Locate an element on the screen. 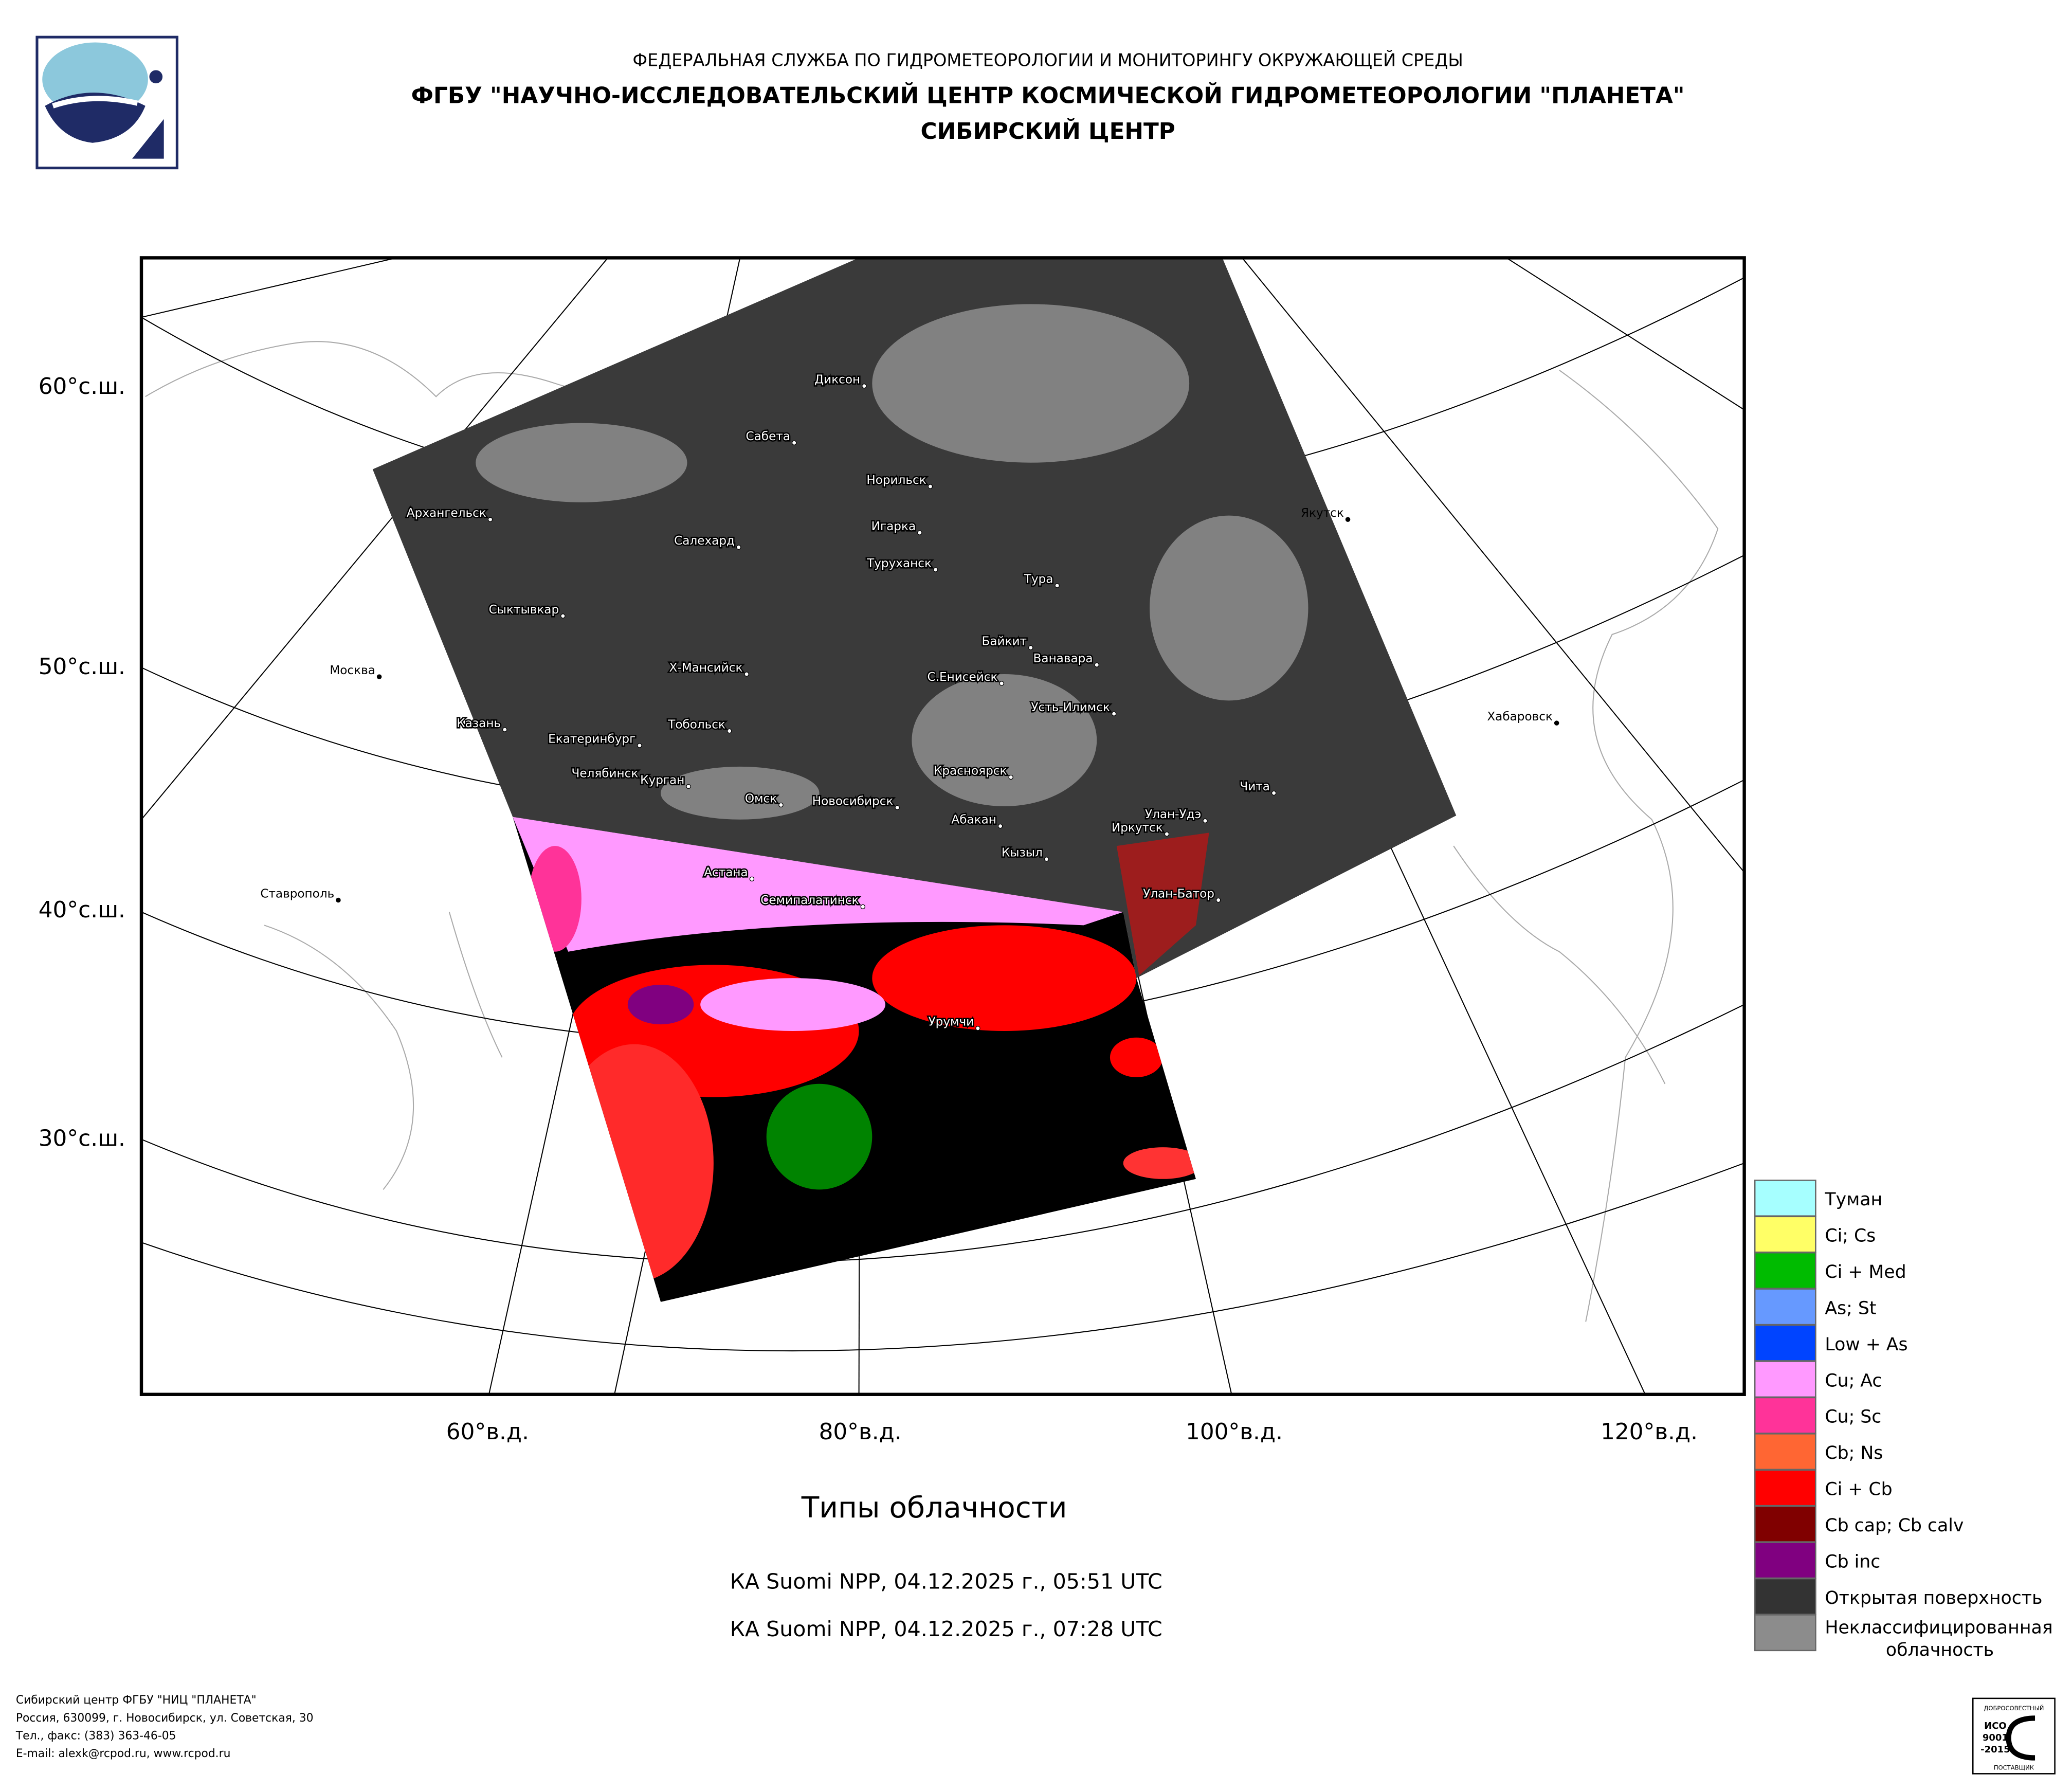 The height and width of the screenshot is (1791, 2072). legend-label: Cu; Sc is located at coordinates (1853, 1417).